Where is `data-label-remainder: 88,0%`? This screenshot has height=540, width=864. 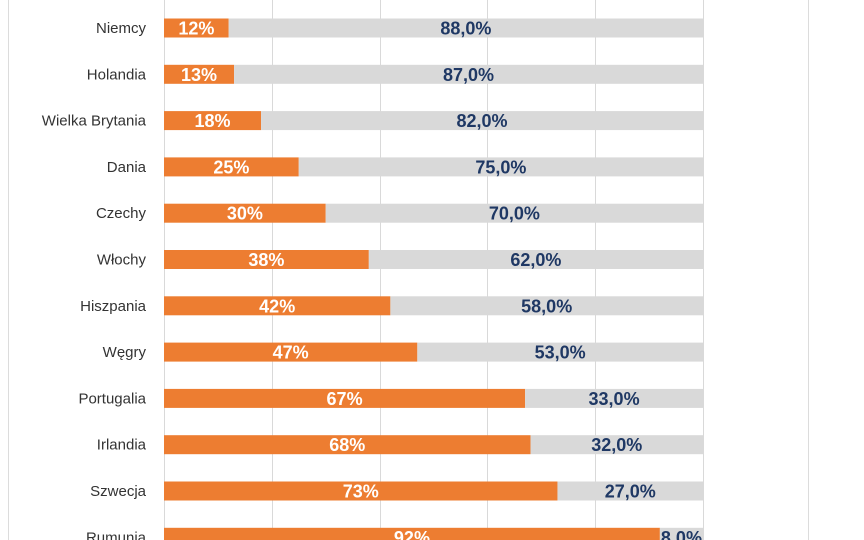 data-label-remainder: 88,0% is located at coordinates (465, 29).